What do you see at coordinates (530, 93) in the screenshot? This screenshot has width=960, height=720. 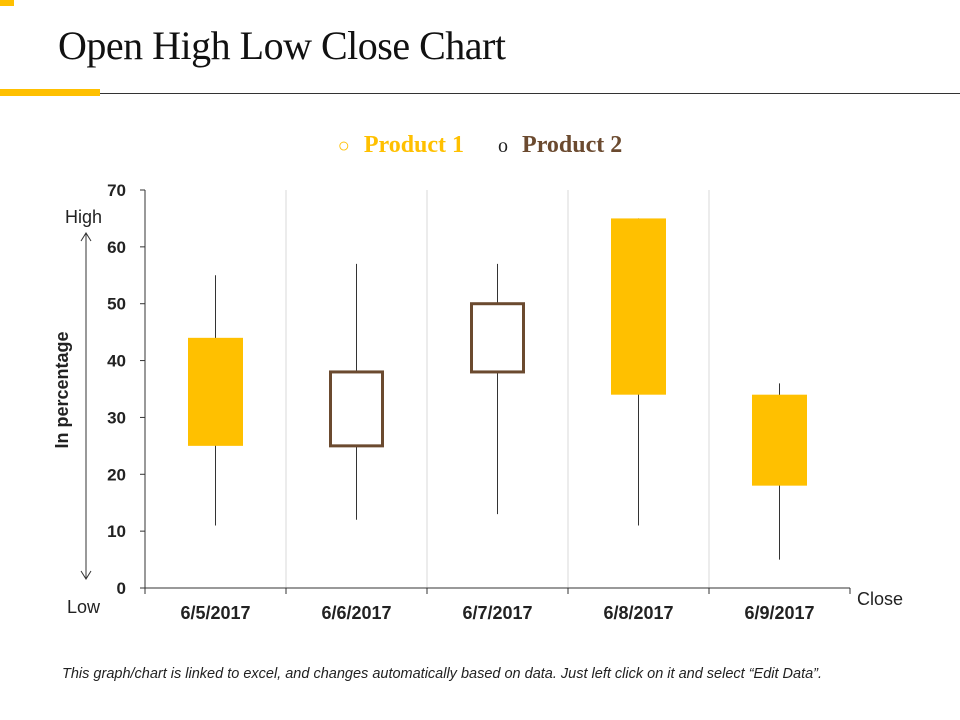 I see `title-divider` at bounding box center [530, 93].